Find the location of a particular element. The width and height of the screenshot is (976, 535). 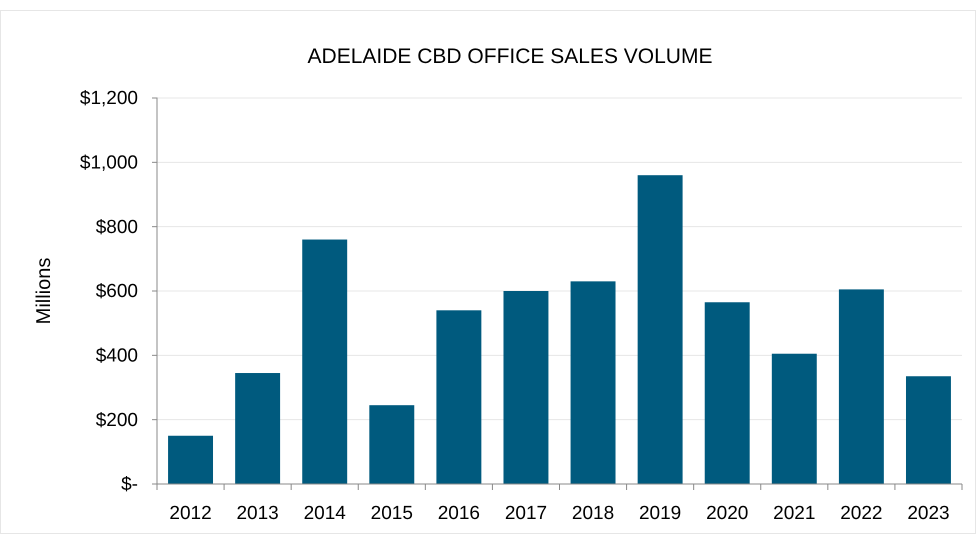

y-tick-label: $200 is located at coordinates (117, 420).